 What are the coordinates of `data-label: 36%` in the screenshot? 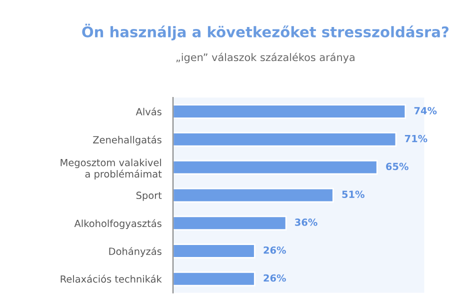 It's located at (306, 222).